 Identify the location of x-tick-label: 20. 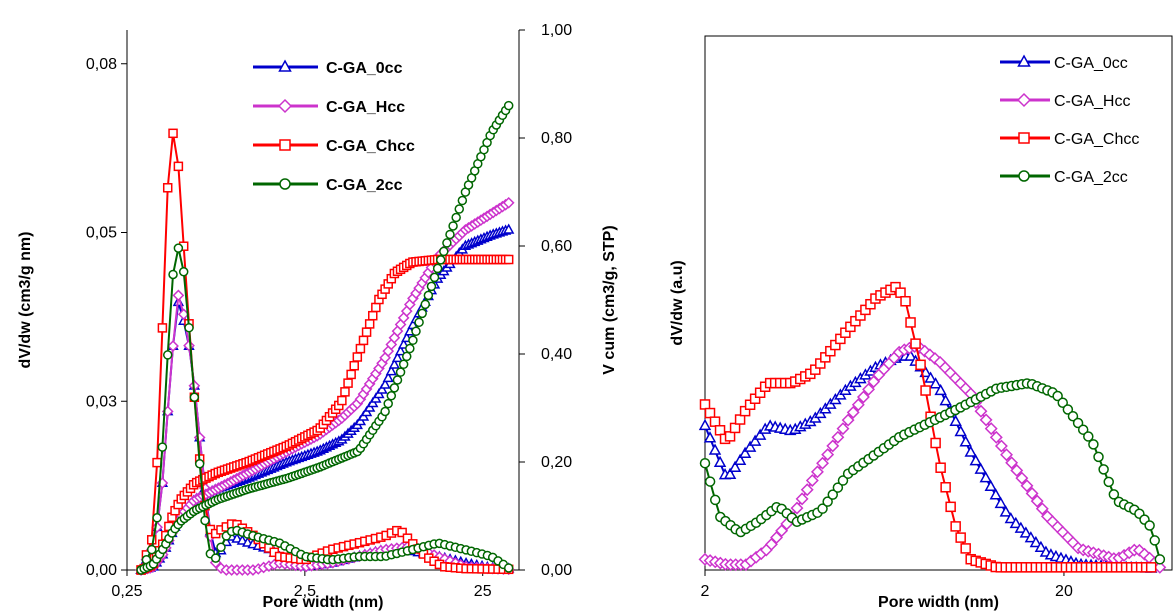
(1064, 591).